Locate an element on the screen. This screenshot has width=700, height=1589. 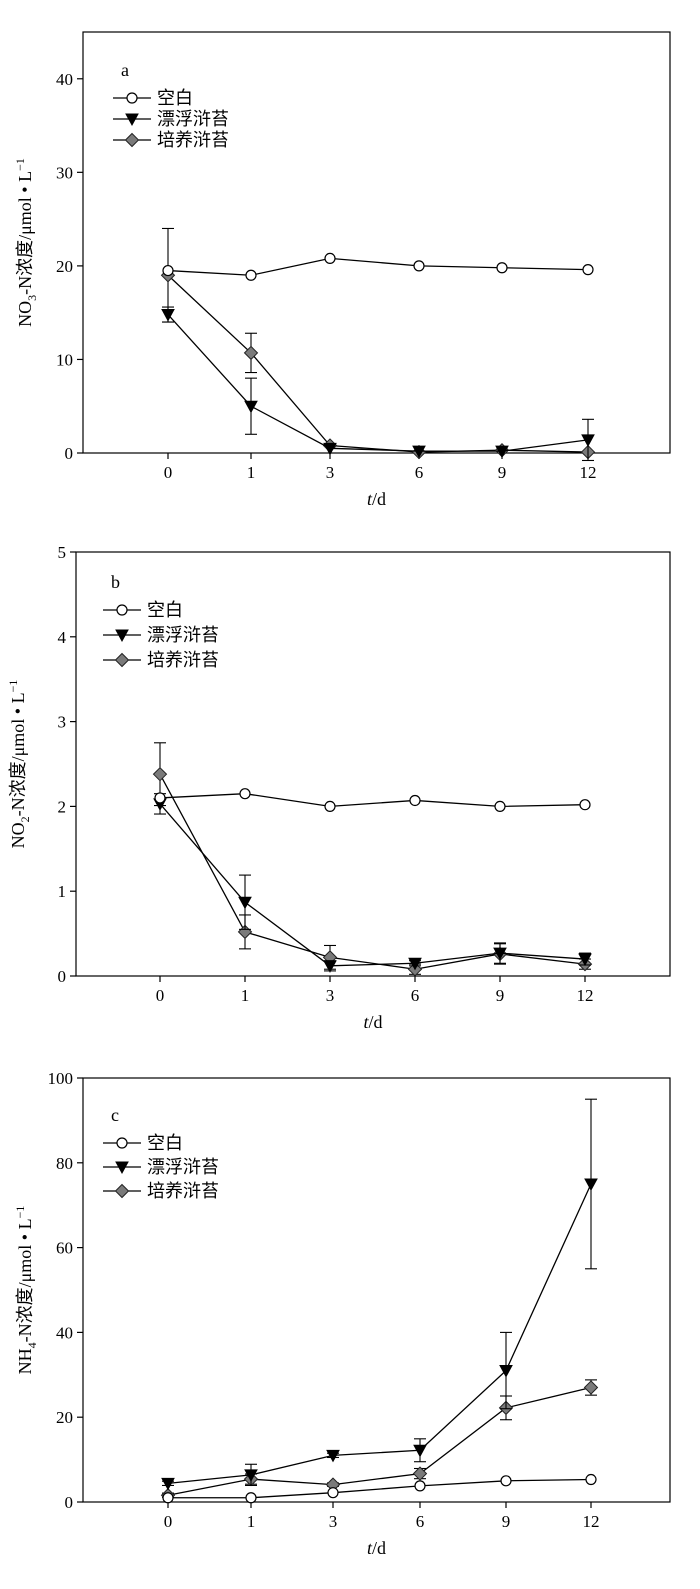
y-tick-label: 5 is located at coordinates (62, 552).